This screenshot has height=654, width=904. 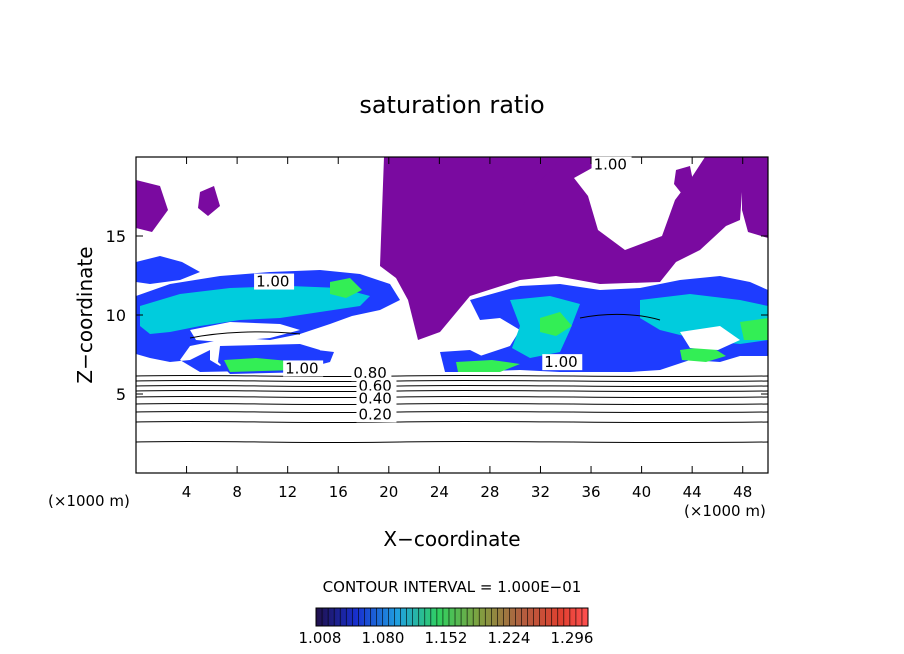 What do you see at coordinates (388, 492) in the screenshot?
I see `x-tick-label: 20` at bounding box center [388, 492].